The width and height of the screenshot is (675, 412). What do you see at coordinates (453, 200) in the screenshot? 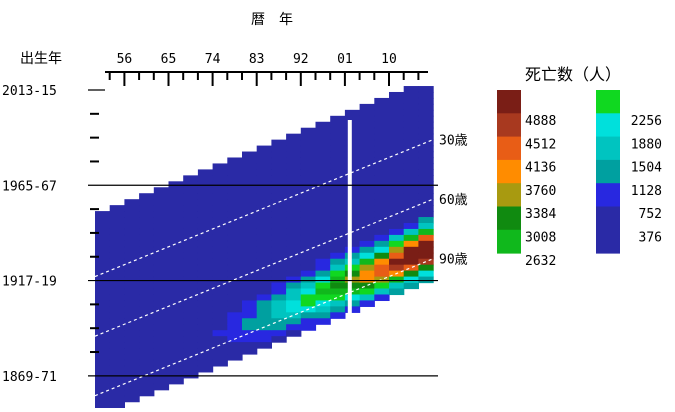
I see `age-line-label: 60歳` at bounding box center [453, 200].